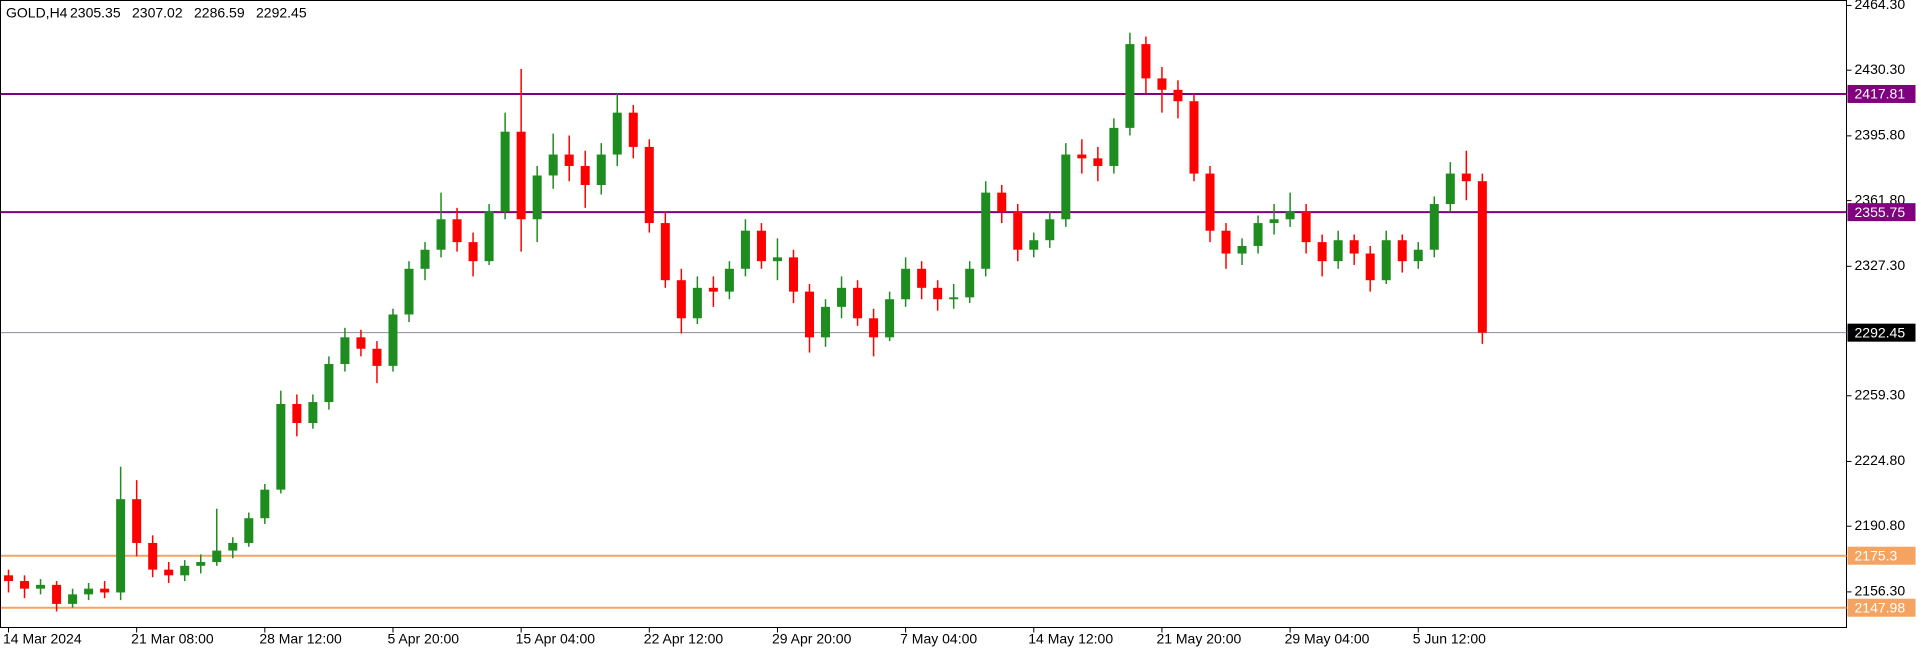 This screenshot has height=652, width=1916. Describe the element at coordinates (1880, 394) in the screenshot. I see `y-tick-label: 2259.30` at that location.